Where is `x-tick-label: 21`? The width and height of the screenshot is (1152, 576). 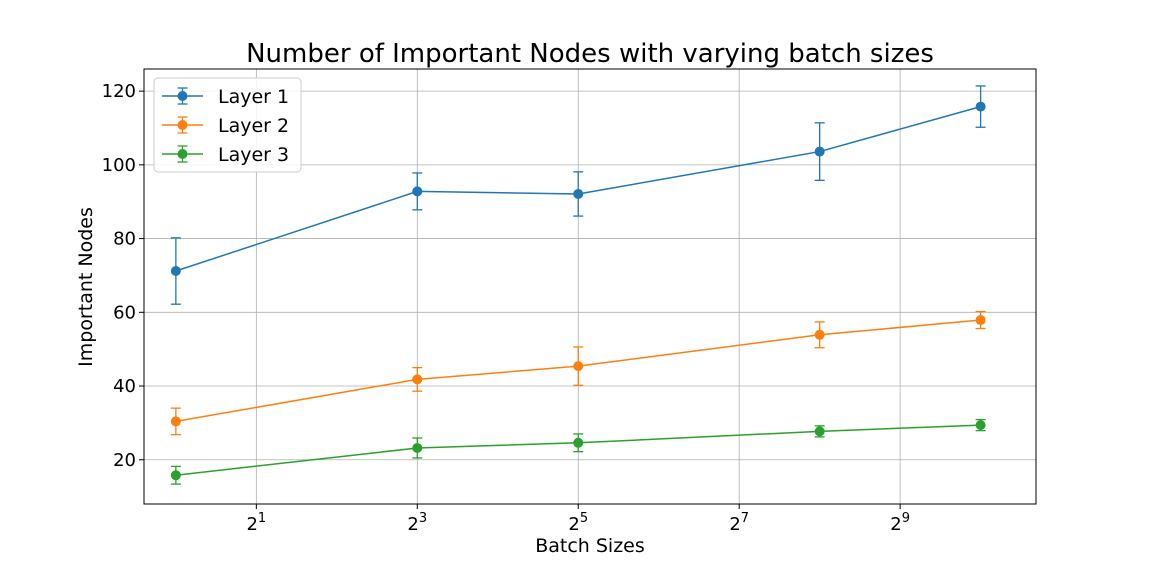
x-tick-label: 21 is located at coordinates (256, 523).